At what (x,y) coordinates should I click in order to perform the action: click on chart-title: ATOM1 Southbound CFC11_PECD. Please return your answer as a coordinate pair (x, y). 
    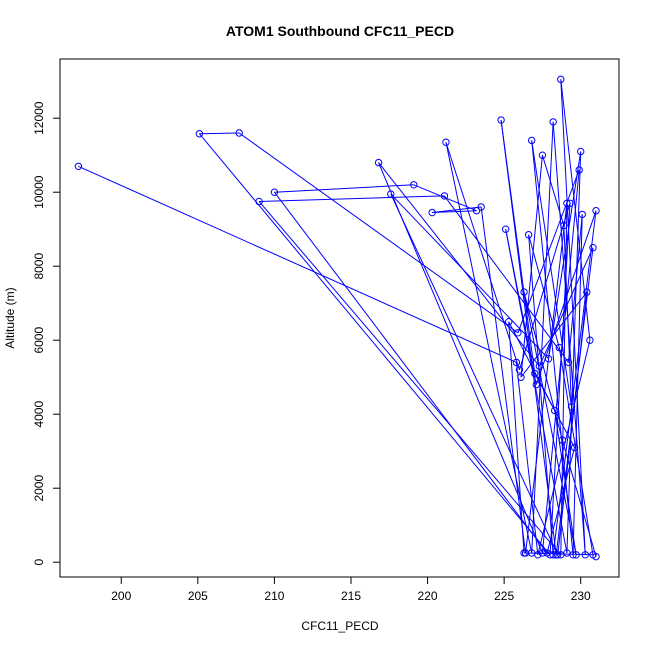
    Looking at the image, I should click on (340, 31).